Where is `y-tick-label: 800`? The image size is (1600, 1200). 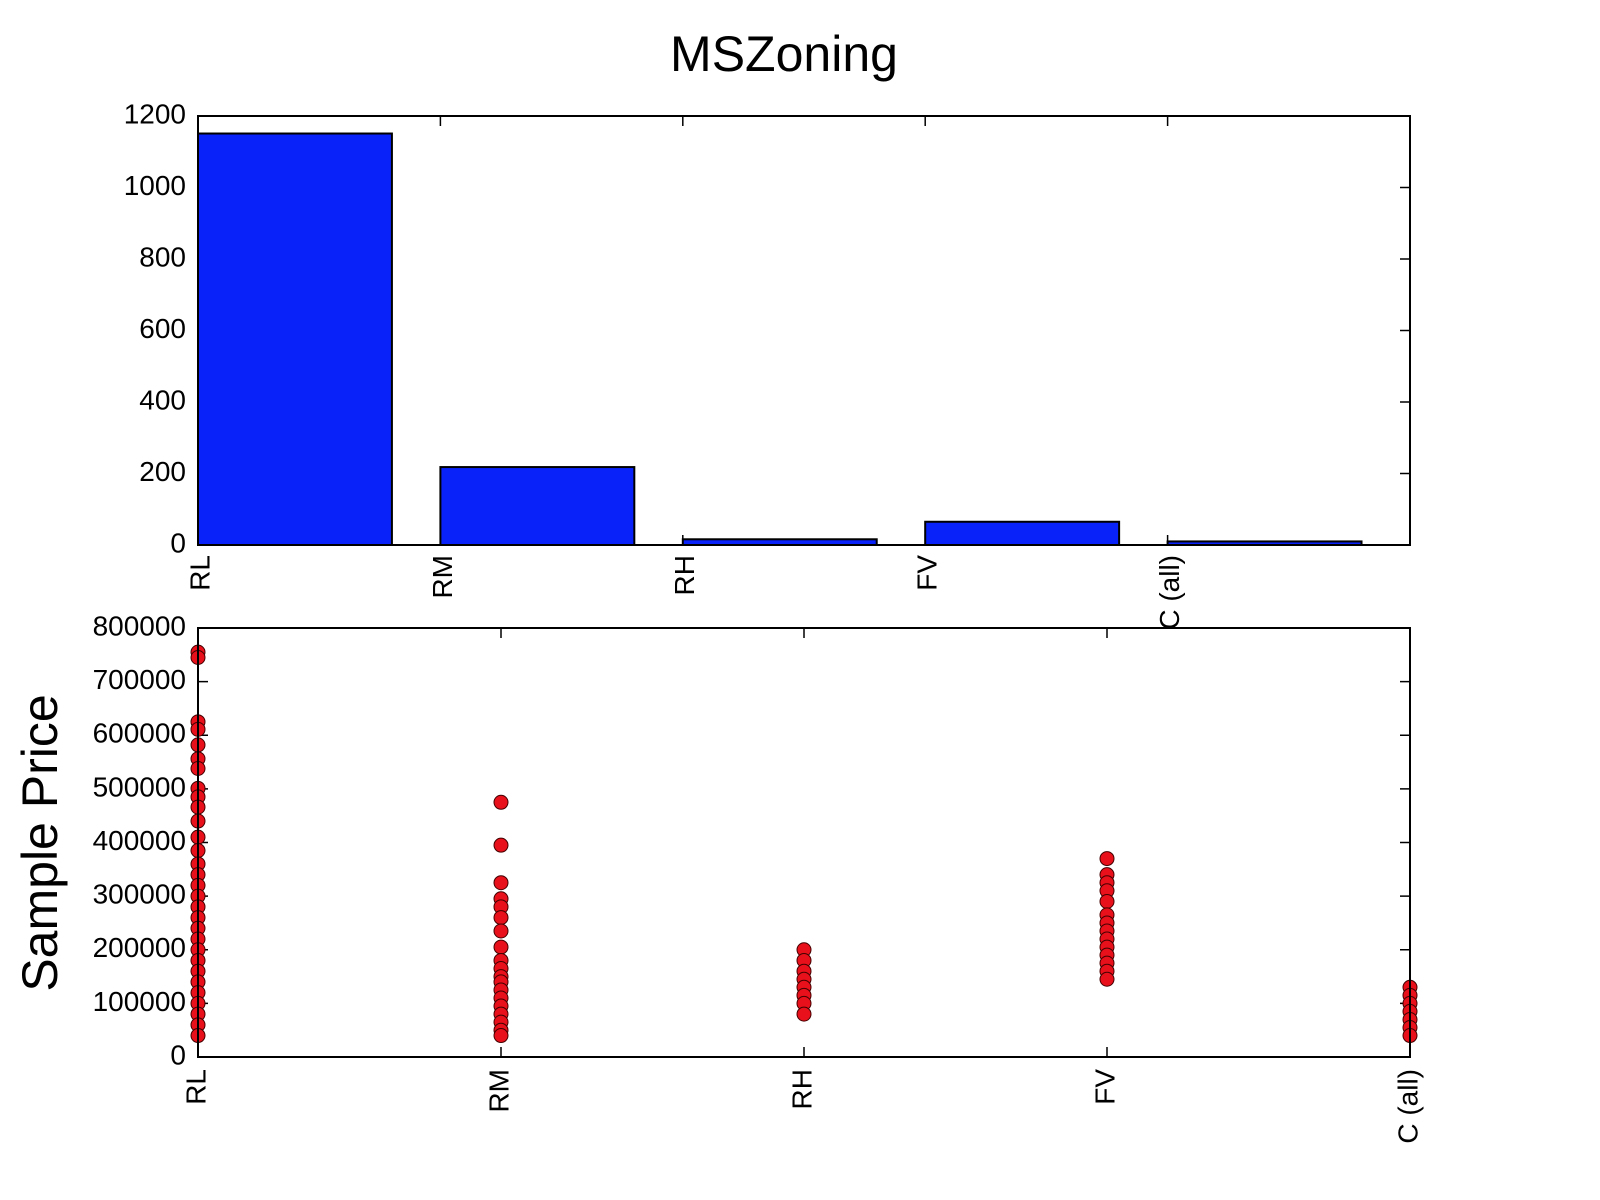
y-tick-label: 800 is located at coordinates (162, 256).